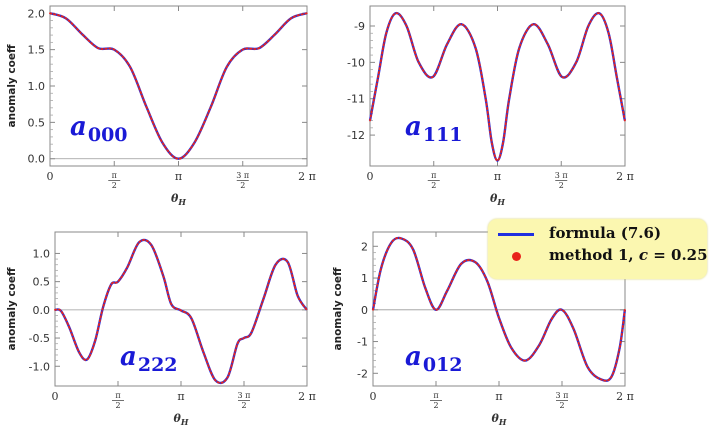 The width and height of the screenshot is (709, 436). What do you see at coordinates (362, 373) in the screenshot?
I see `y-tick-label: -2` at bounding box center [362, 373].